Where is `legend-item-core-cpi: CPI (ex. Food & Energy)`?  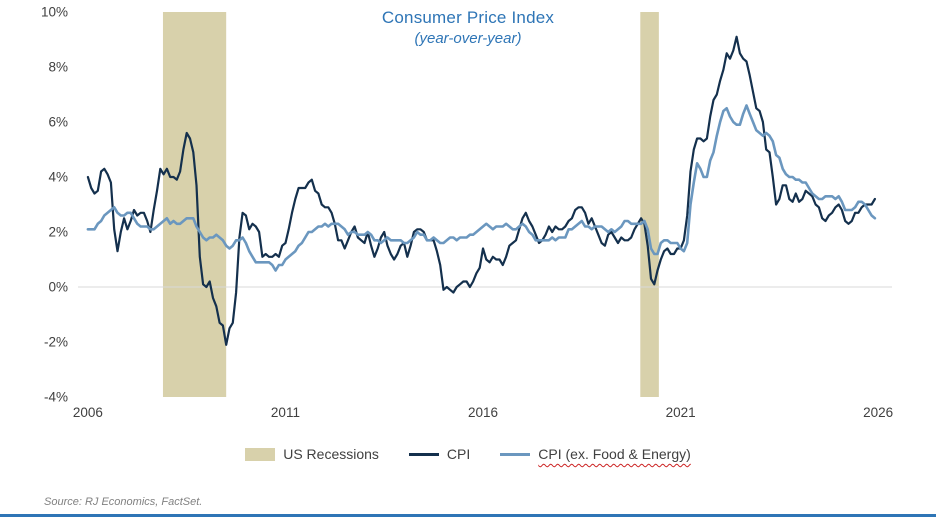 legend-item-core-cpi: CPI (ex. Food & Energy) is located at coordinates (595, 454).